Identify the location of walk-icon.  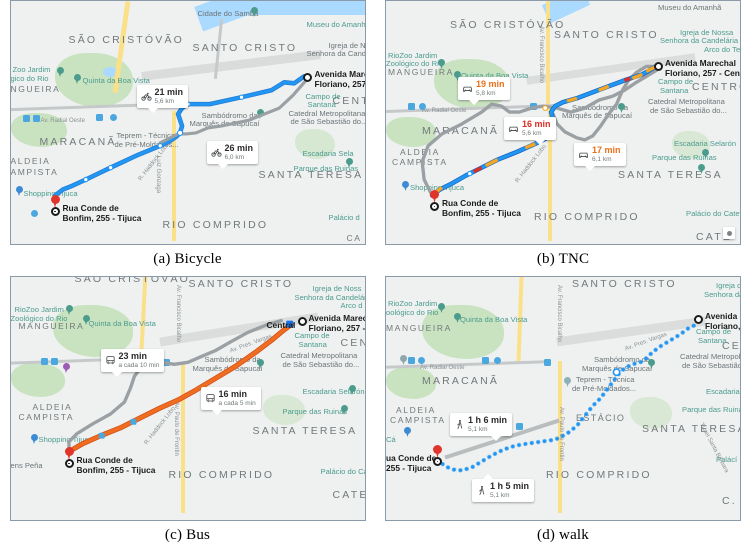
(481, 489).